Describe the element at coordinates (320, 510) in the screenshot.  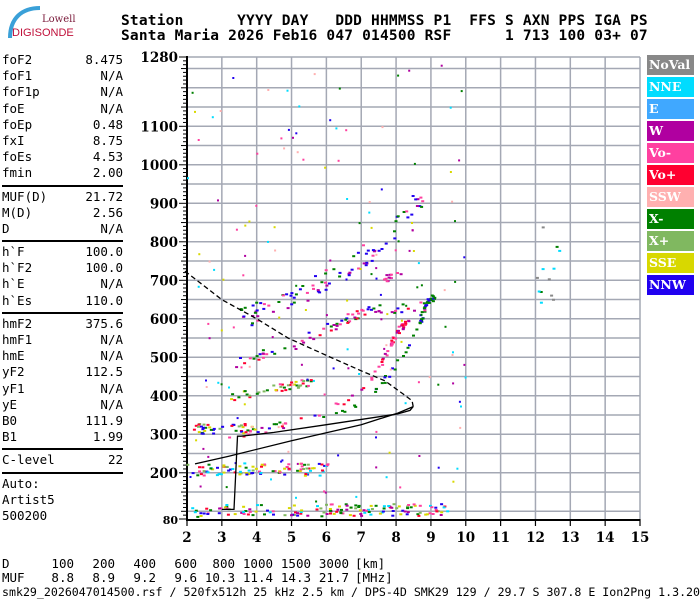
I see `trace-e-echo` at that location.